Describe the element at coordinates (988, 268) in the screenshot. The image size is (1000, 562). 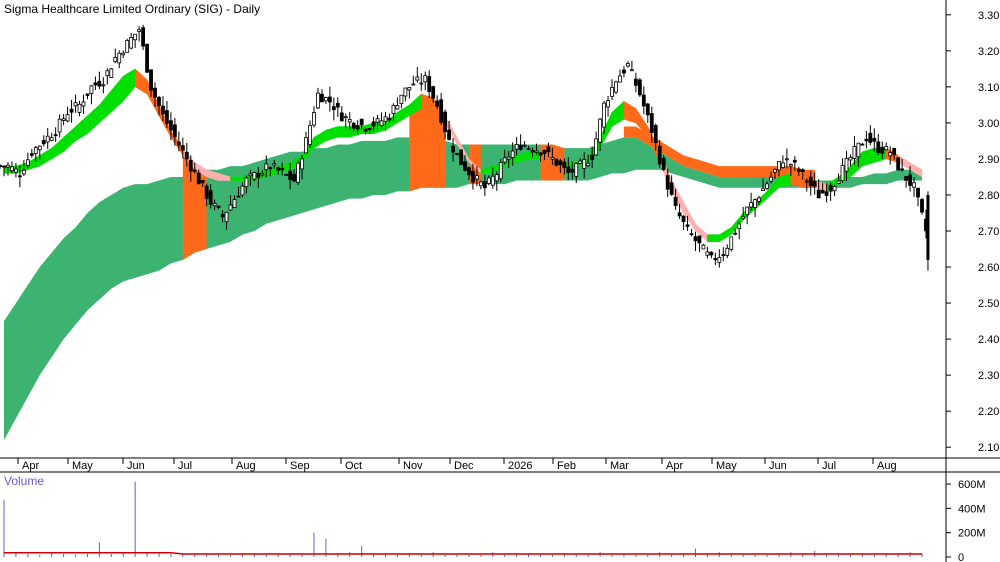
I see `price-tick-label: 2.60` at that location.